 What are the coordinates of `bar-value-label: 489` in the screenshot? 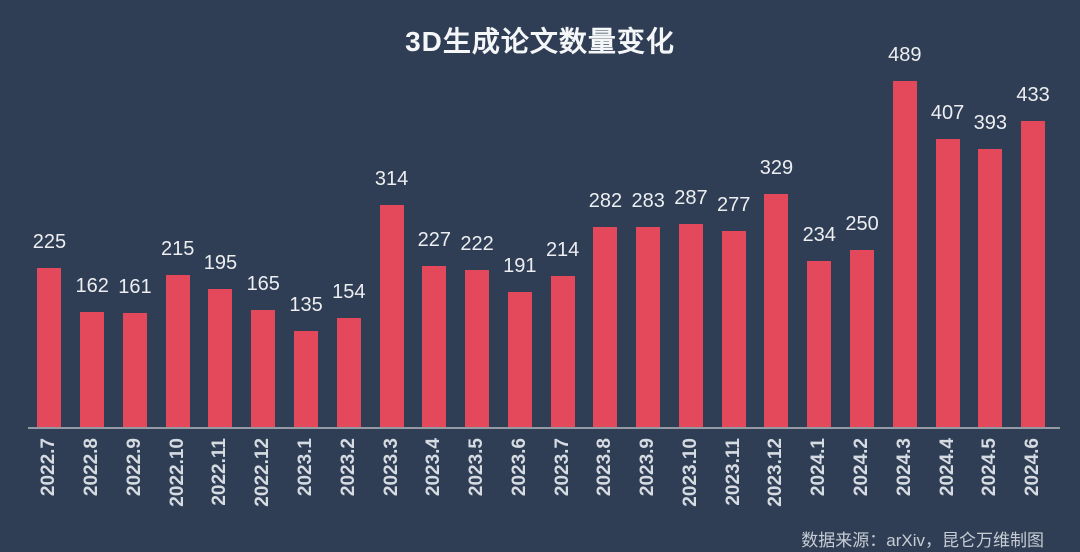 It's located at (905, 55).